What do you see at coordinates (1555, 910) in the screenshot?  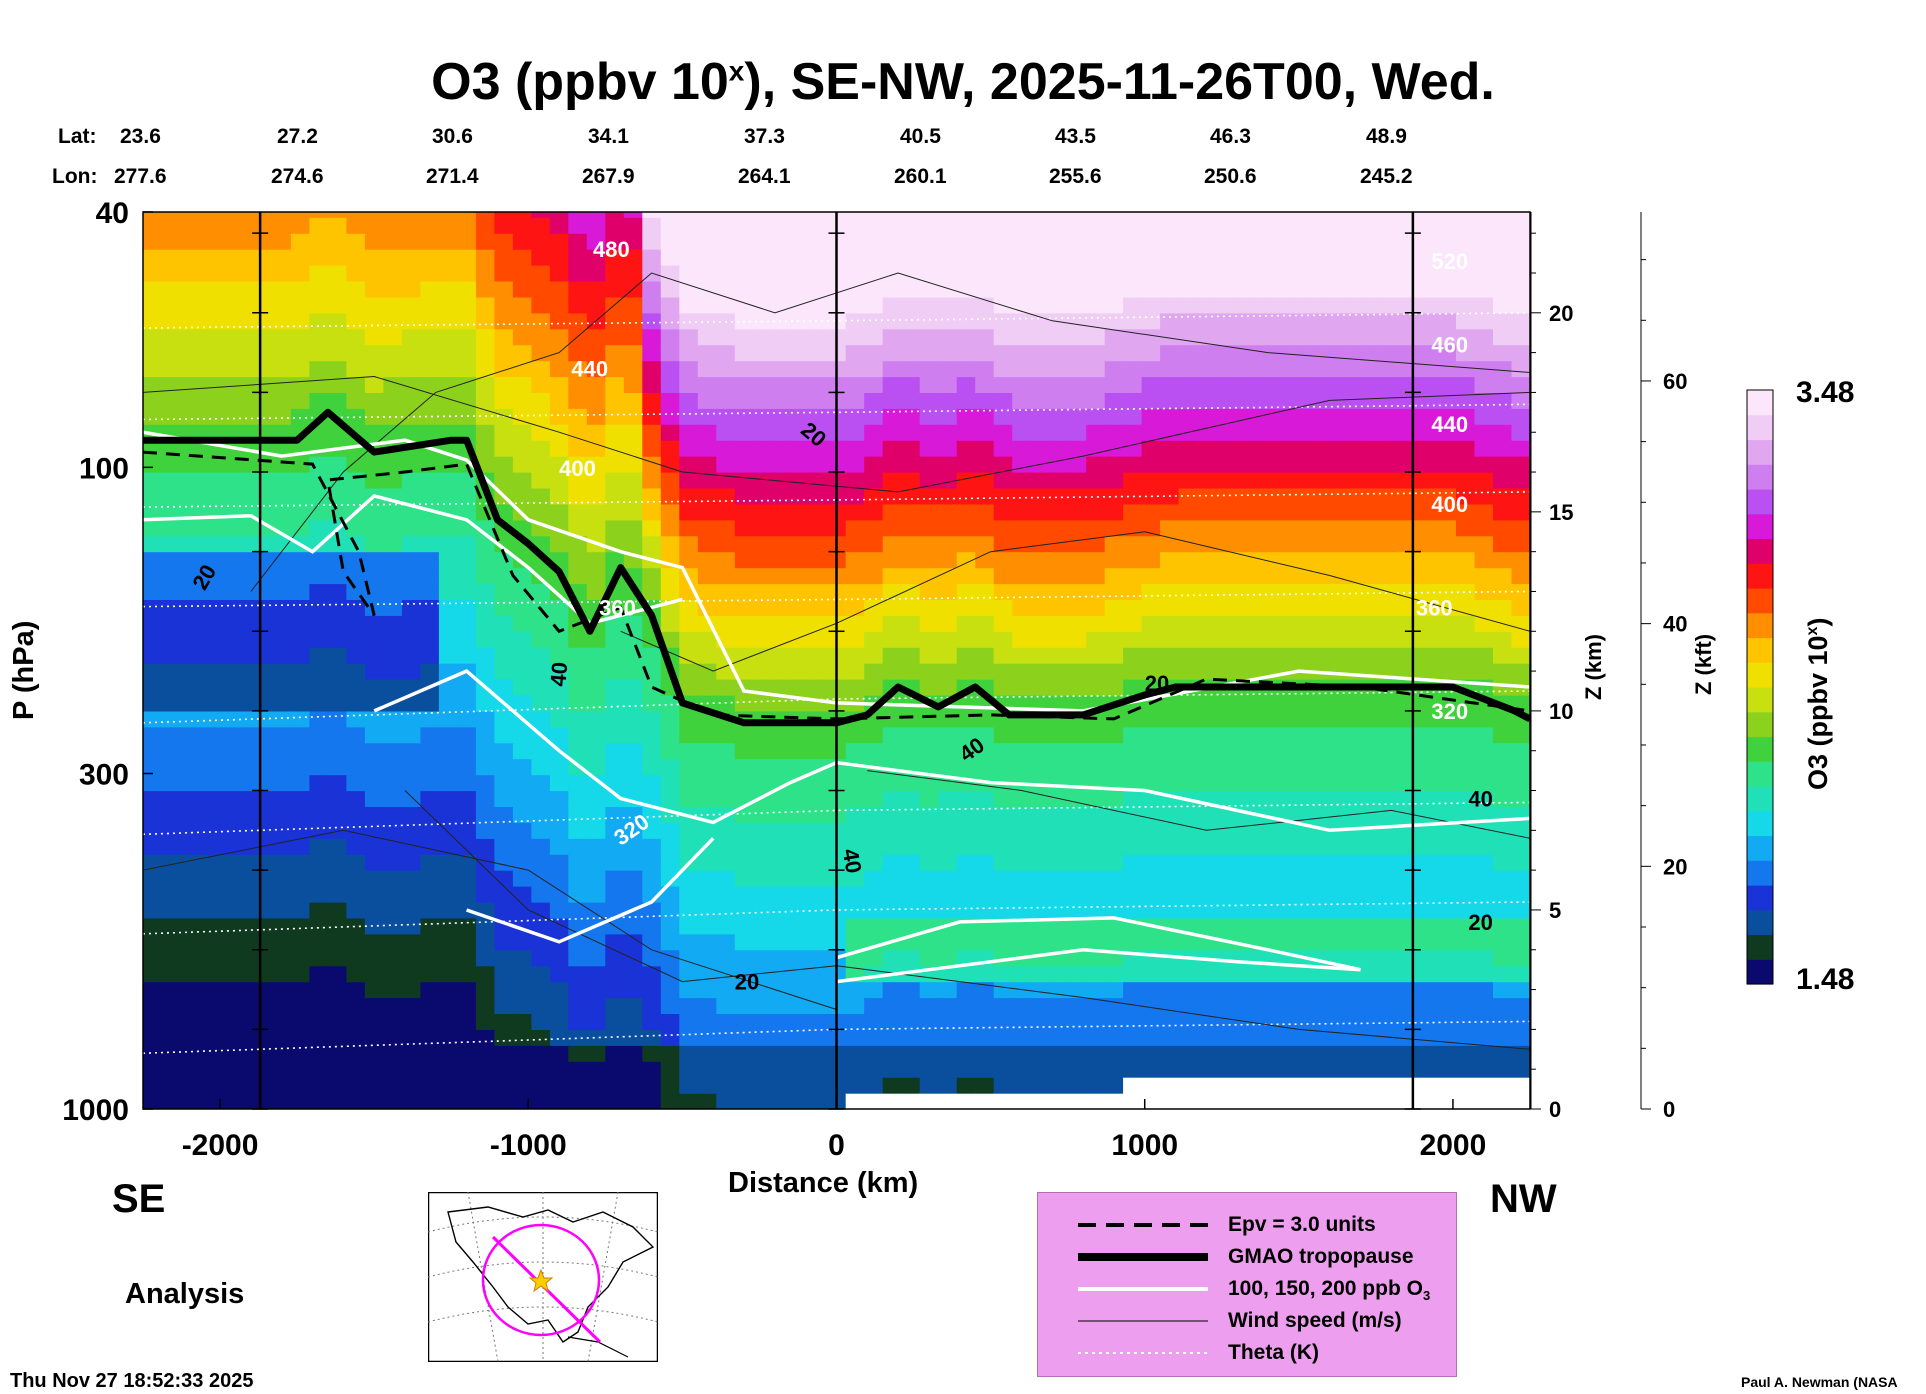 I see `z-km-tick-label: 5` at bounding box center [1555, 910].